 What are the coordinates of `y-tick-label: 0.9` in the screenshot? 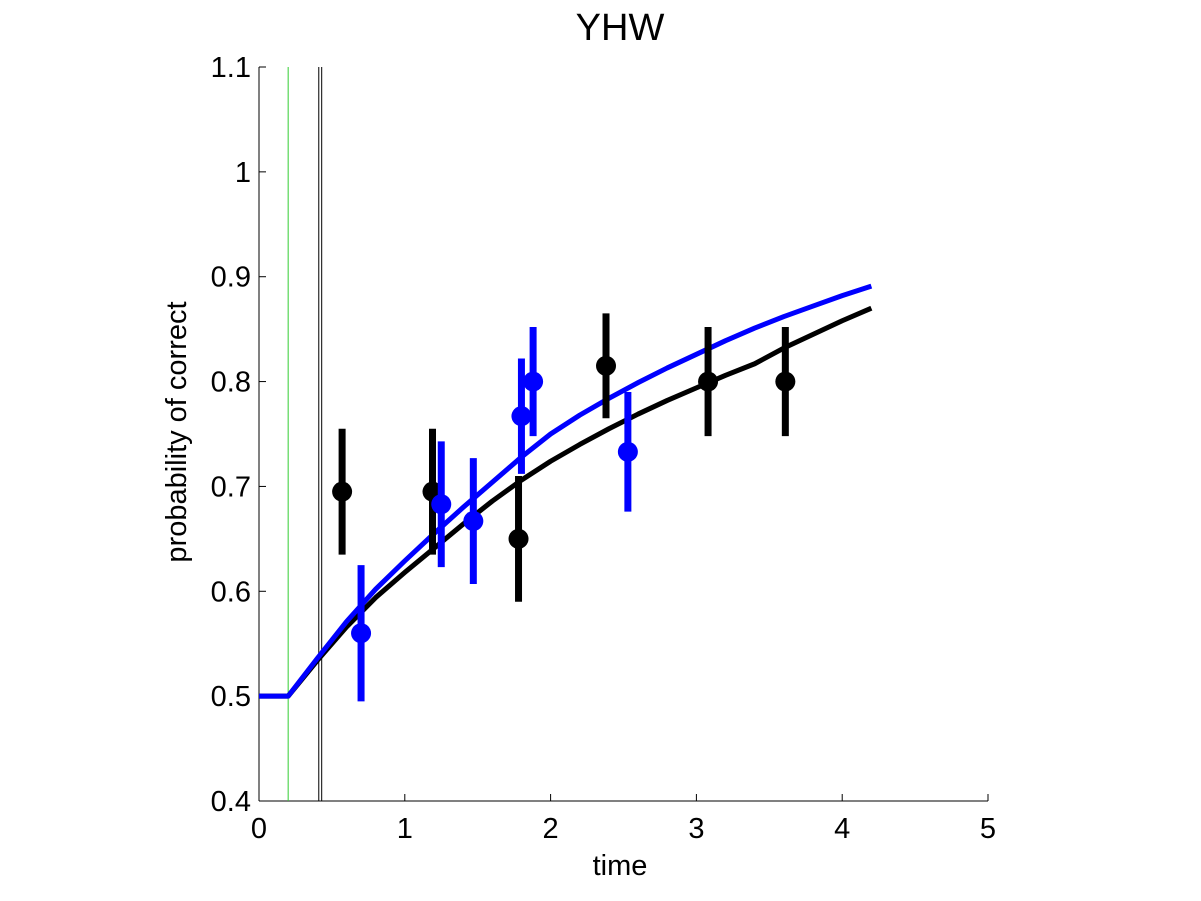 It's located at (231, 278).